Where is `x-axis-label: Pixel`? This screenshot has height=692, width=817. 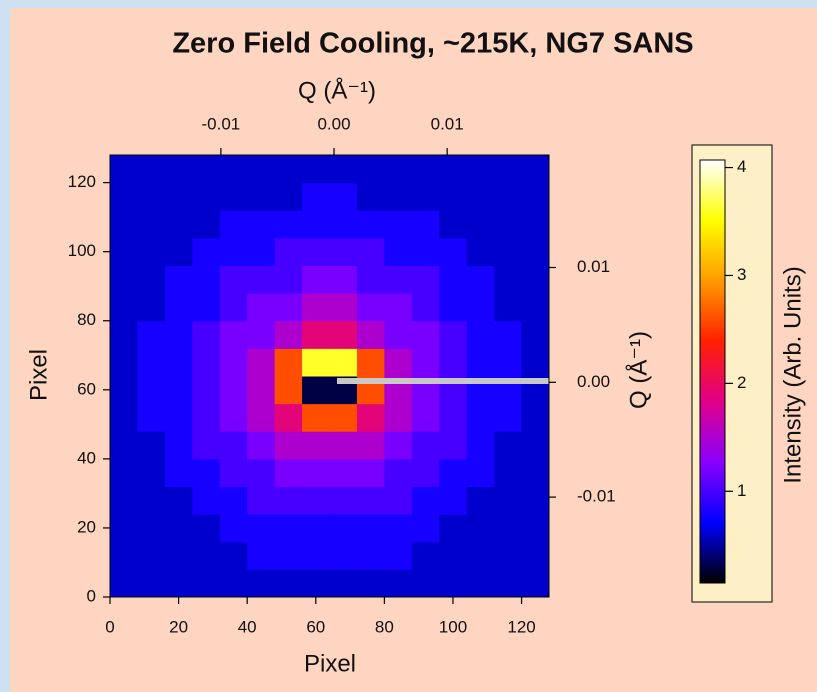
x-axis-label: Pixel is located at coordinates (330, 663).